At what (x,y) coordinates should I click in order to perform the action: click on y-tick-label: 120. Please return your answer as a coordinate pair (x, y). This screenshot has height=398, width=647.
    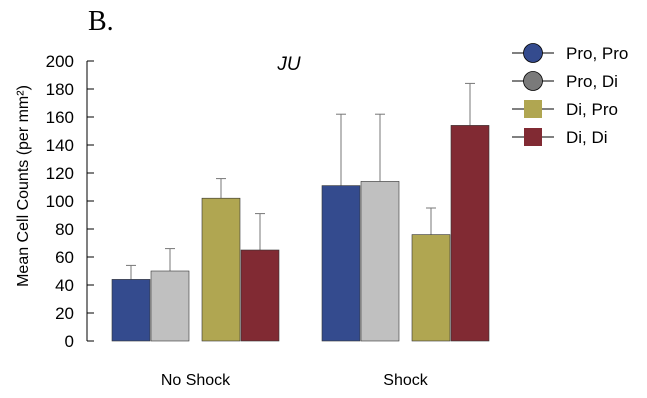
    Looking at the image, I should click on (60, 173).